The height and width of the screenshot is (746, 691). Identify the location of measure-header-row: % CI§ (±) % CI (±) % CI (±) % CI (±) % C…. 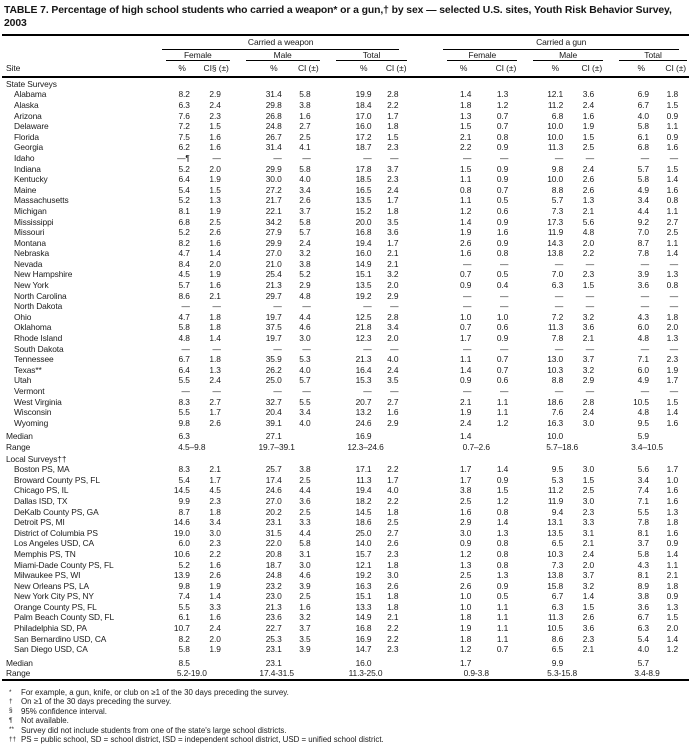
(345, 70).